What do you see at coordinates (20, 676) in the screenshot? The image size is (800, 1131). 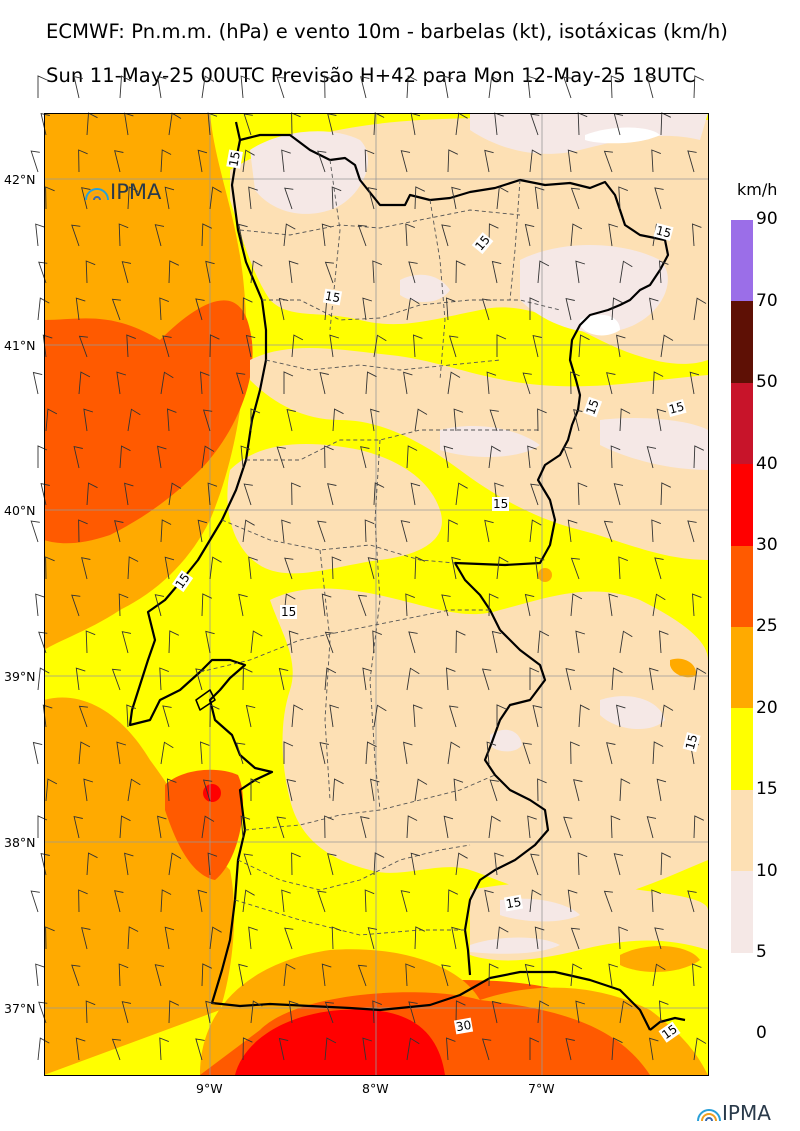 I see `lat-label: 39°N` at bounding box center [20, 676].